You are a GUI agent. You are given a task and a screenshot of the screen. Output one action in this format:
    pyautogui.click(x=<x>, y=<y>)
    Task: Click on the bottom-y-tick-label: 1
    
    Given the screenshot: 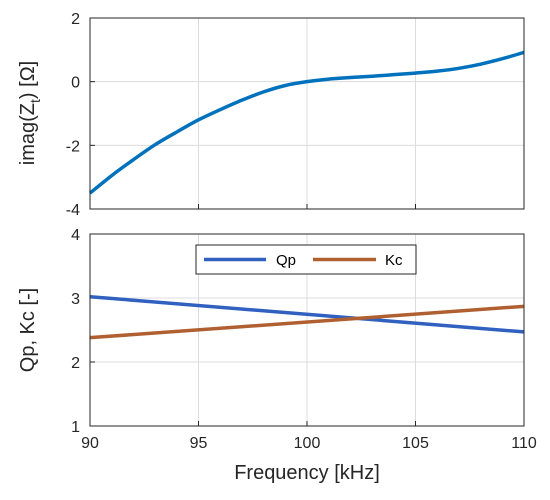 What is the action you would take?
    pyautogui.click(x=75, y=427)
    